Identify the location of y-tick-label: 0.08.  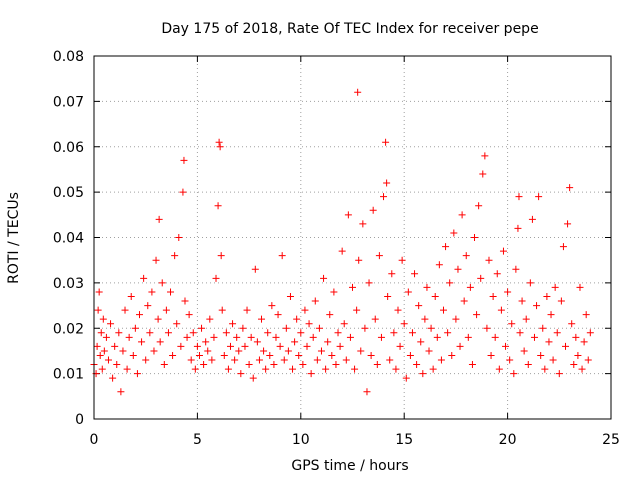
(68, 57).